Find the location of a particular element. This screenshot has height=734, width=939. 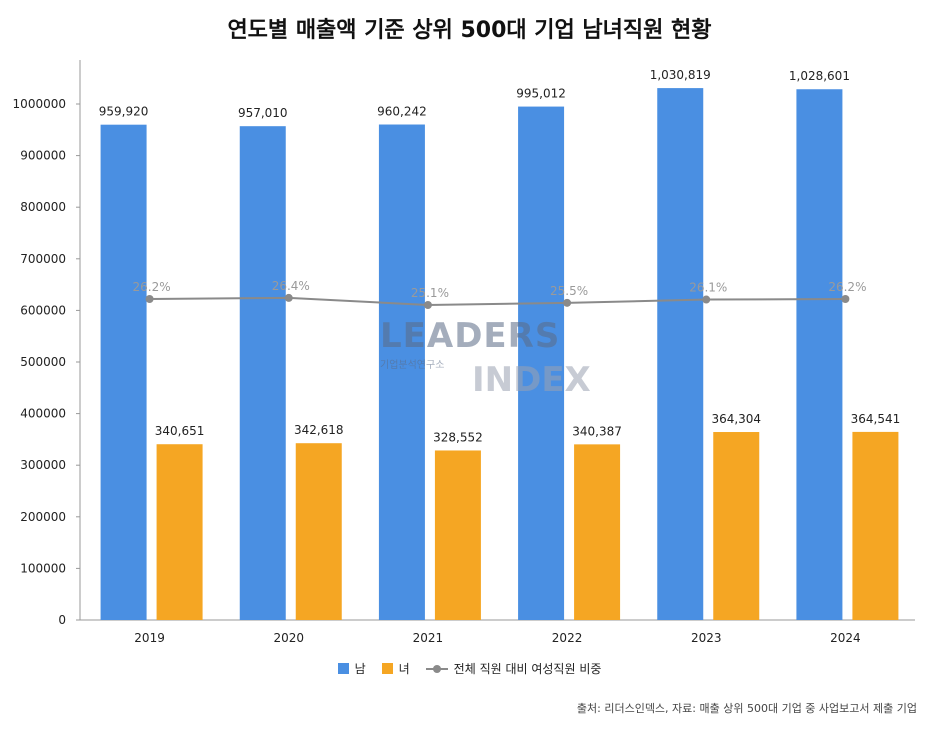

data-label-female: 342,618 is located at coordinates (319, 430).